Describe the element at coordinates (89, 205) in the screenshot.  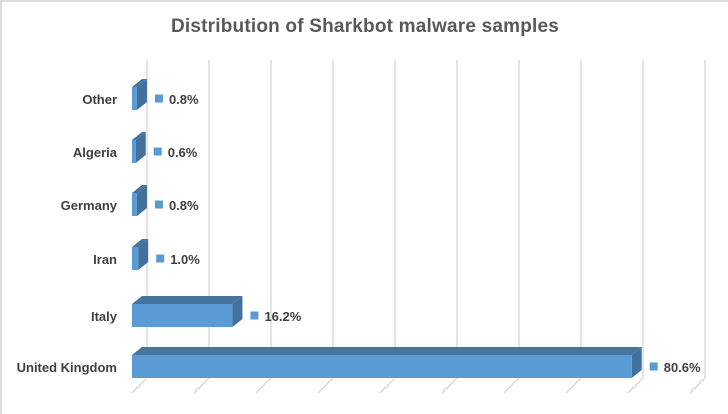
I see `category-label-germany: Germany` at that location.